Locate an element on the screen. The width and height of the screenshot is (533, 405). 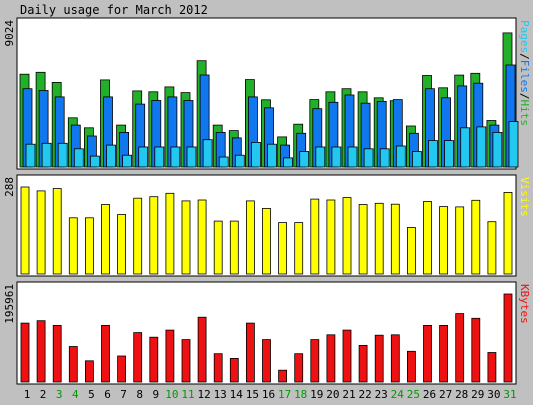
legend-part: Hits is located at coordinates (524, 113).